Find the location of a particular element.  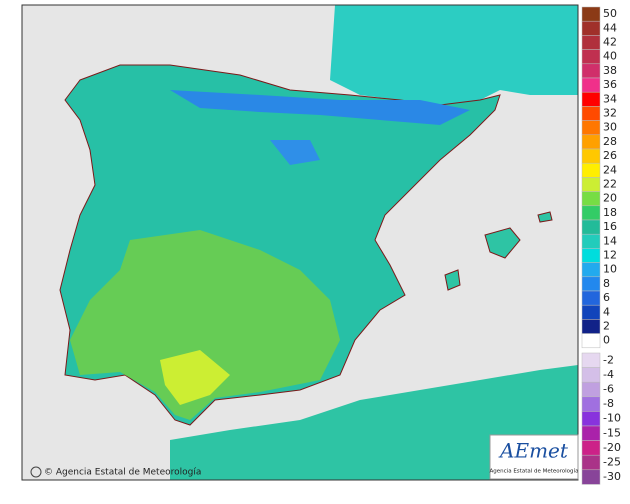

legend-label: -6 is located at coordinates (608, 389).